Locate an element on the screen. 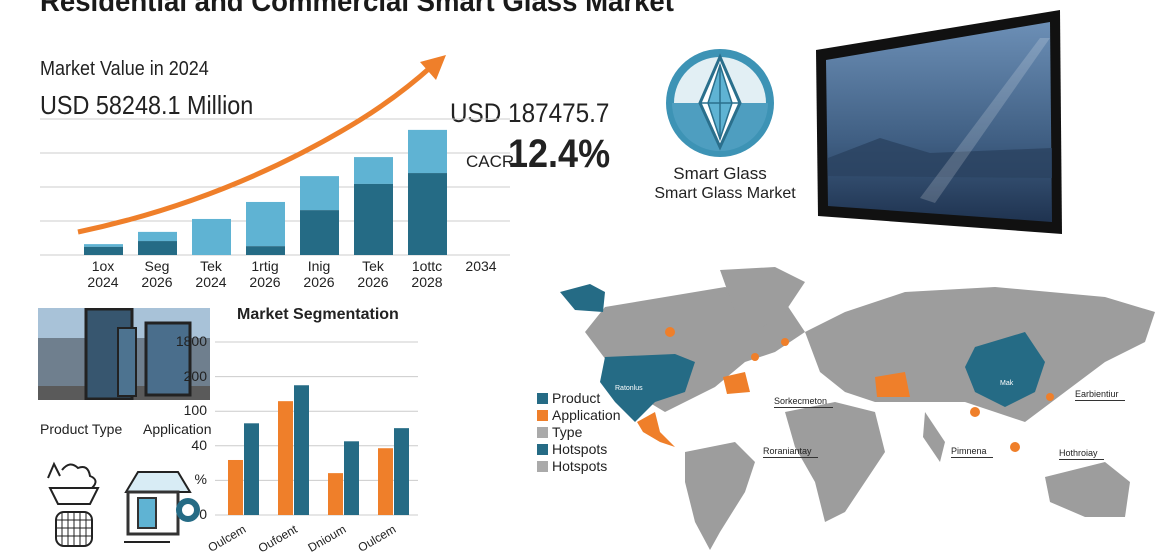 The image size is (1164, 555). forecast-value: USD 187475.7 is located at coordinates (530, 113).